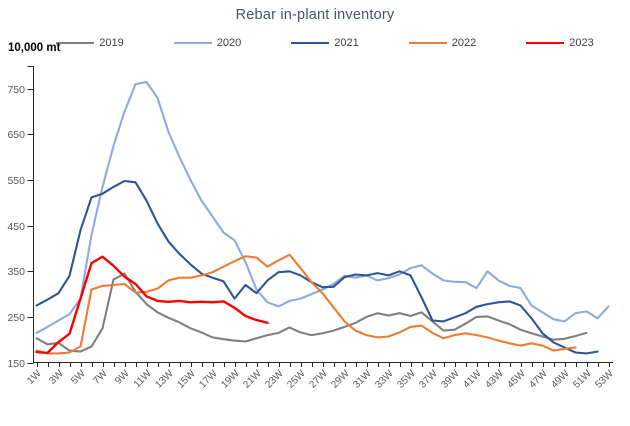 The width and height of the screenshot is (630, 426). What do you see at coordinates (384, 379) in the screenshot?
I see `x-tick-label: 33W` at bounding box center [384, 379].